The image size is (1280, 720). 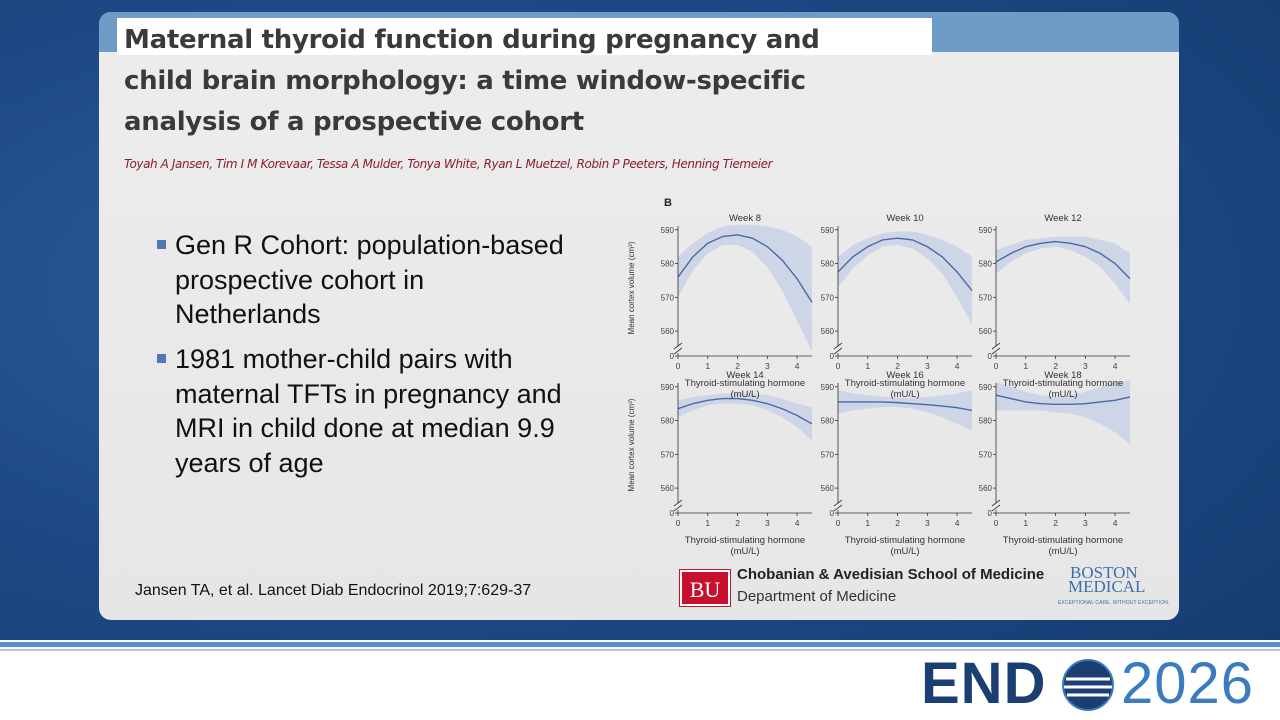 I want to click on y-axis-label: Mean cortex volume (cm³), so click(x=631, y=287).